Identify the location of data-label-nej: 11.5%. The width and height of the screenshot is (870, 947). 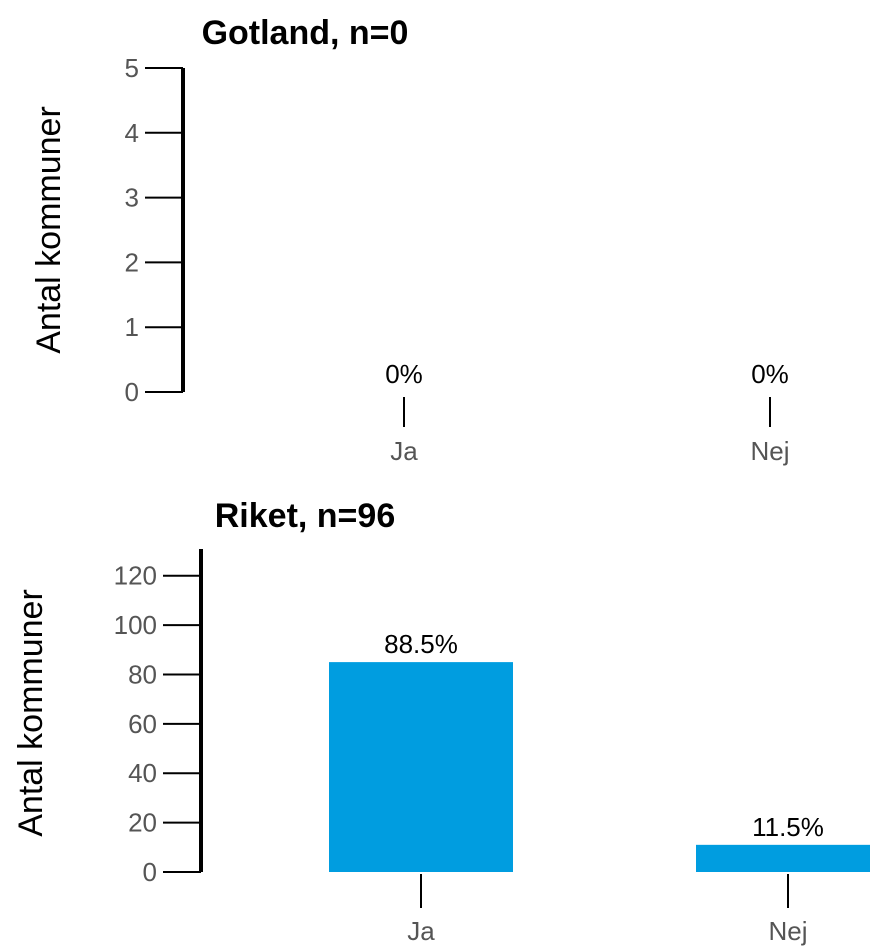
(788, 827).